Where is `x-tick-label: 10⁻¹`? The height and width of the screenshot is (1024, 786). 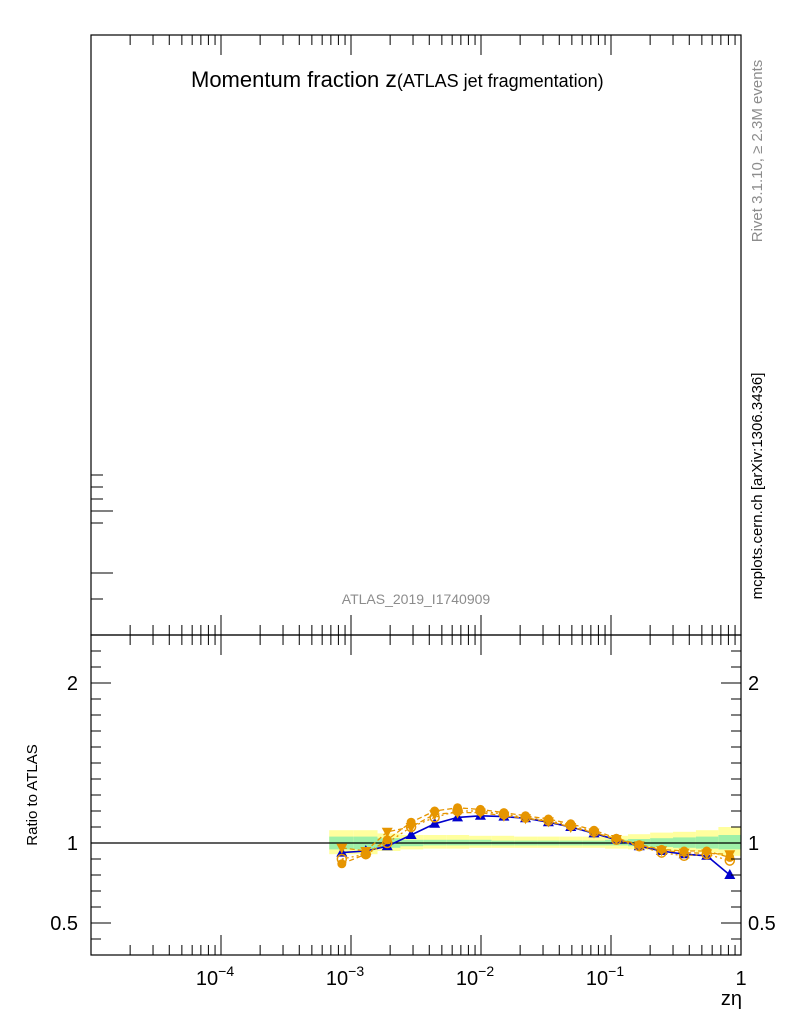
x-tick-label: 10⁻¹ is located at coordinates (605, 976).